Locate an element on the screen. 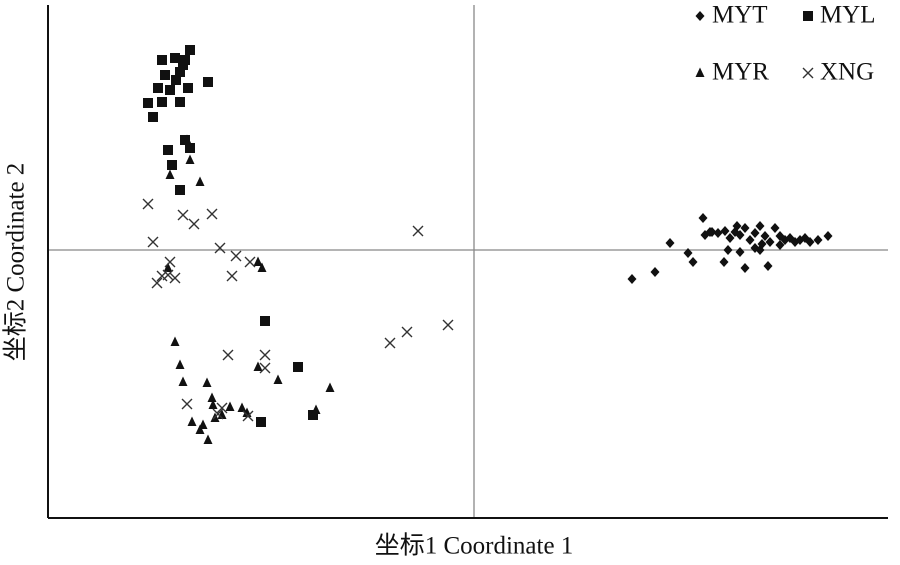  legend-label: MYR is located at coordinates (740, 72).